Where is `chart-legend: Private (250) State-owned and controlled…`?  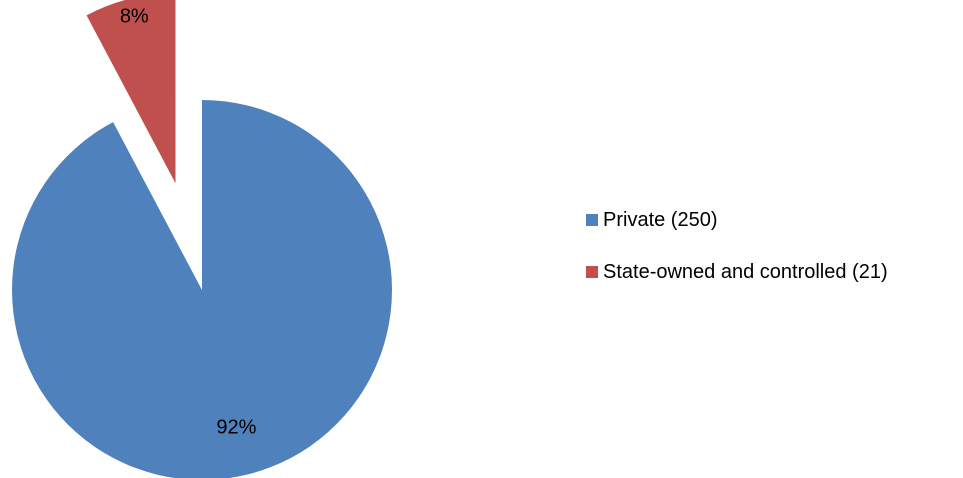 chart-legend: Private (250) State-owned and controlled… is located at coordinates (737, 260).